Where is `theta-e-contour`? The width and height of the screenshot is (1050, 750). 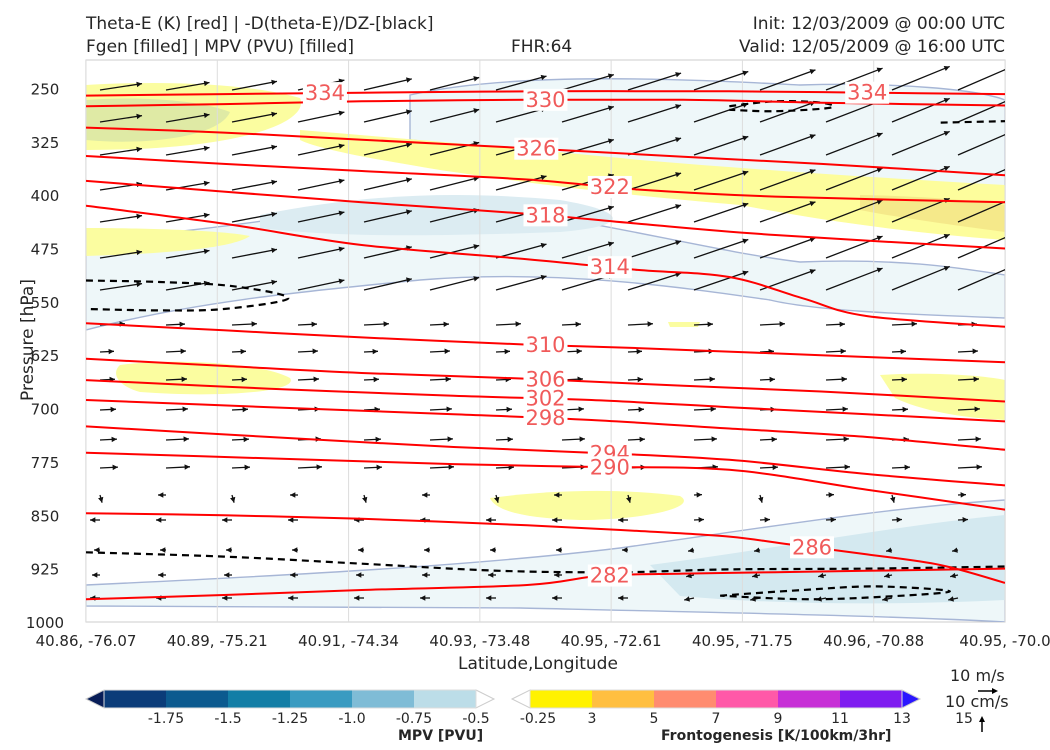
theta-e-contour is located at coordinates (545, 456).